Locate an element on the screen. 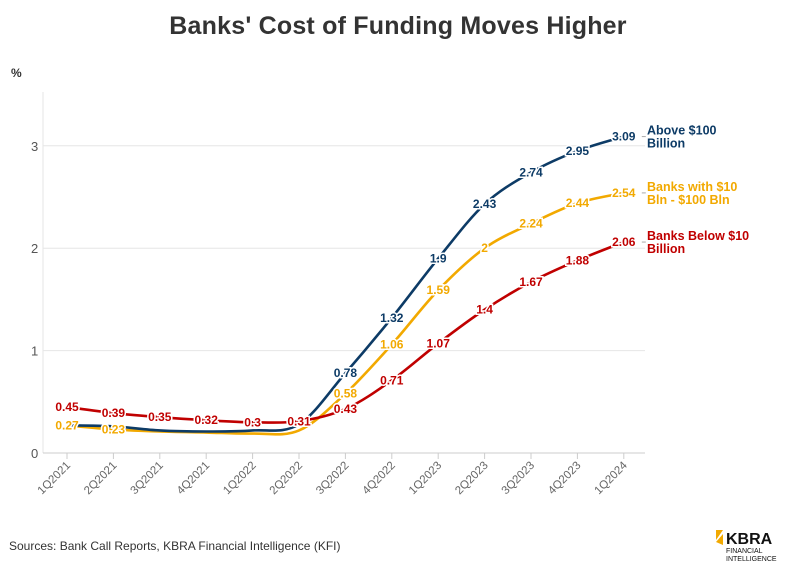  data-label: 2.06 is located at coordinates (624, 242).